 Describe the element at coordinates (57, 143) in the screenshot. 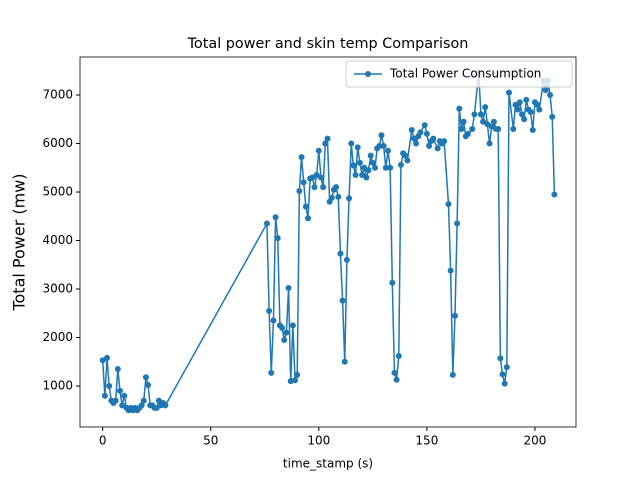

I see `y-tick-label: 6000` at that location.